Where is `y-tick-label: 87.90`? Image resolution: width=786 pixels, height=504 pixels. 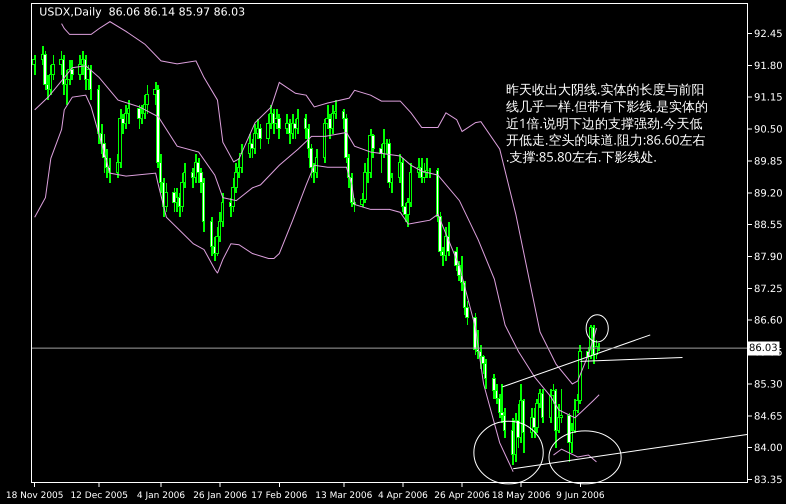
y-tick-label: 87.90 is located at coordinates (768, 257).